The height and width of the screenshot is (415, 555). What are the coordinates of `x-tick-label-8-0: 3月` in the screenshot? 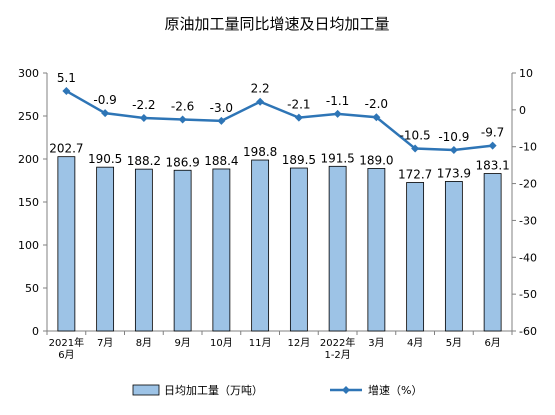 It's located at (376, 343).